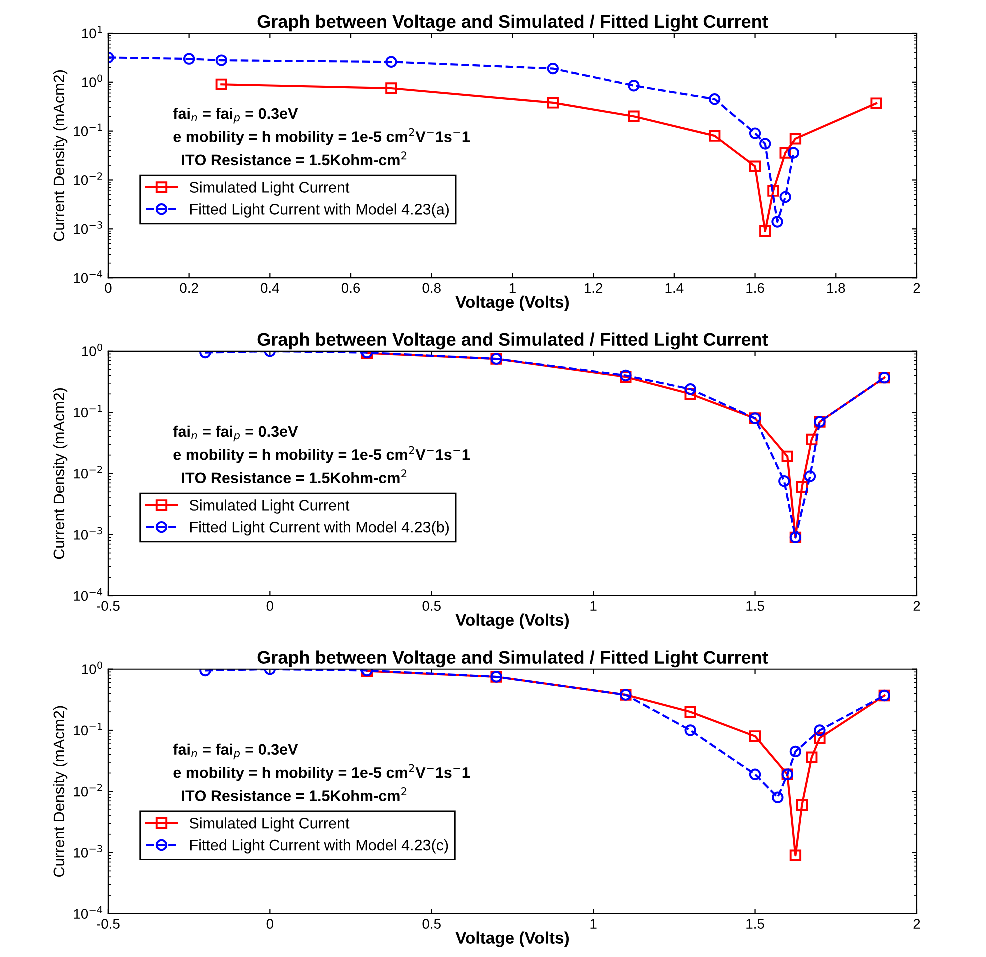 This screenshot has height=957, width=986. What do you see at coordinates (319, 211) in the screenshot?
I see `legend-label: Fitted Light Current with Model 4.23(a)` at bounding box center [319, 211].